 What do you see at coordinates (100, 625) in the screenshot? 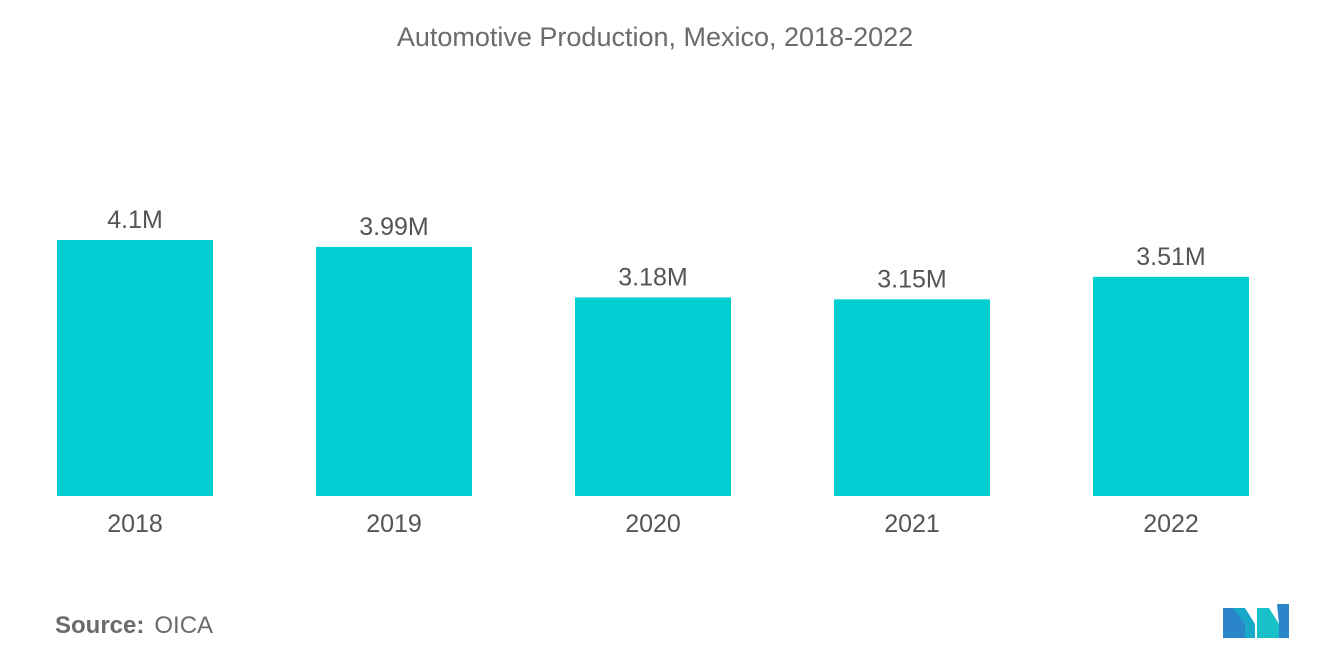
I see `source-label: Source:` at bounding box center [100, 625].